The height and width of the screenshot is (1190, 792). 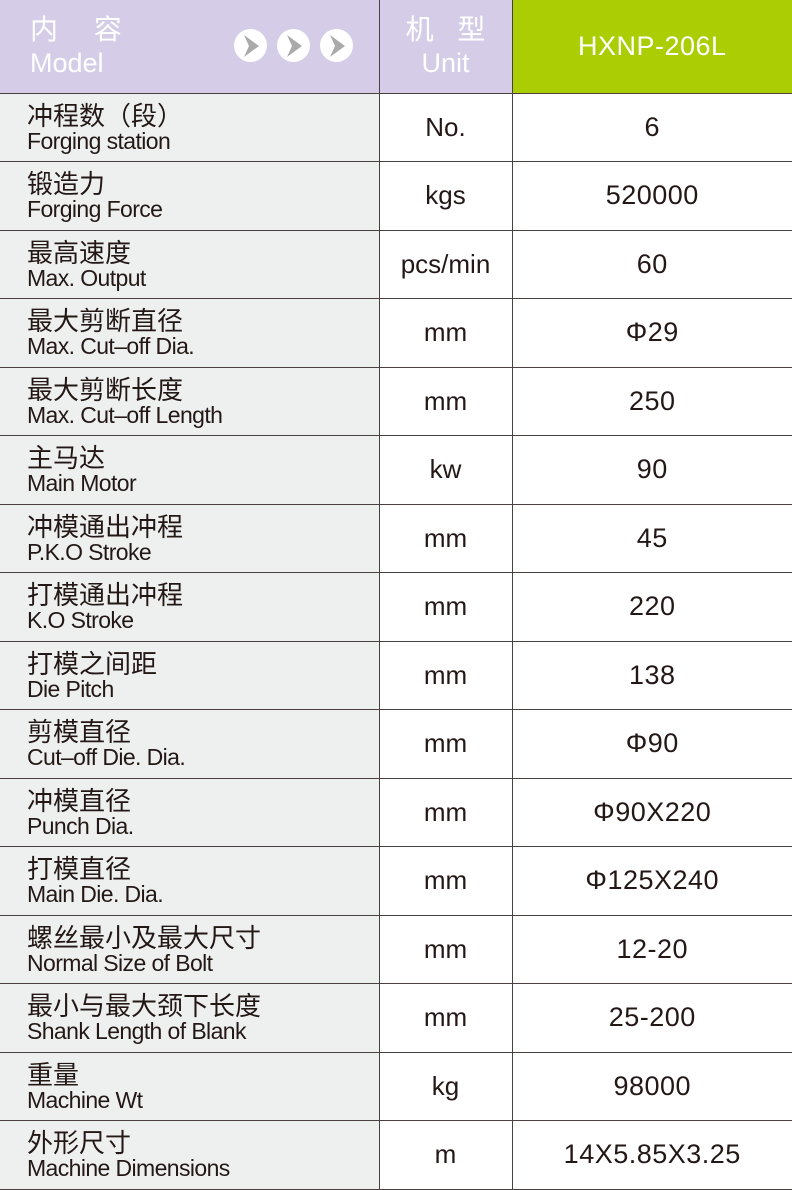 I want to click on spec-value: 12-20, so click(x=651, y=949).